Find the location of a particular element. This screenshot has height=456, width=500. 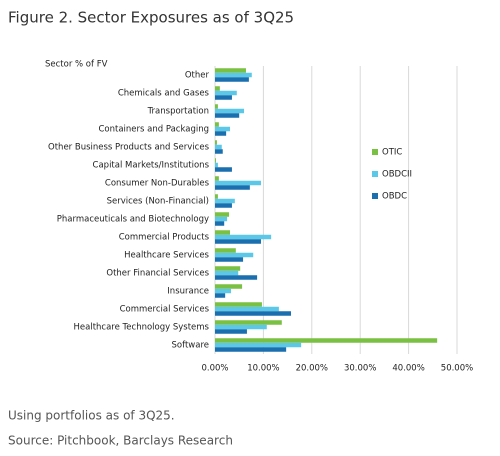

y-tick-label: Commercial Products is located at coordinates (164, 238).